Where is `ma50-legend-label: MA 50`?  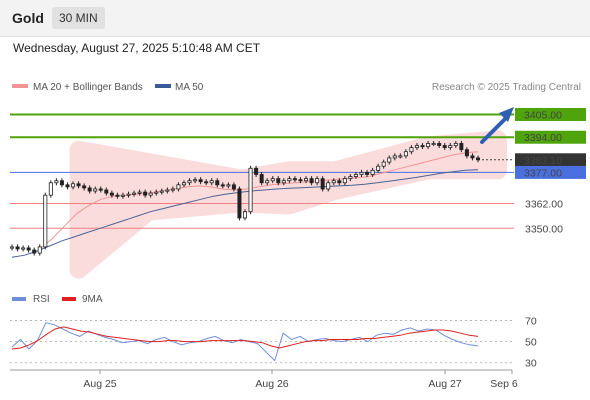 ma50-legend-label: MA 50 is located at coordinates (189, 87).